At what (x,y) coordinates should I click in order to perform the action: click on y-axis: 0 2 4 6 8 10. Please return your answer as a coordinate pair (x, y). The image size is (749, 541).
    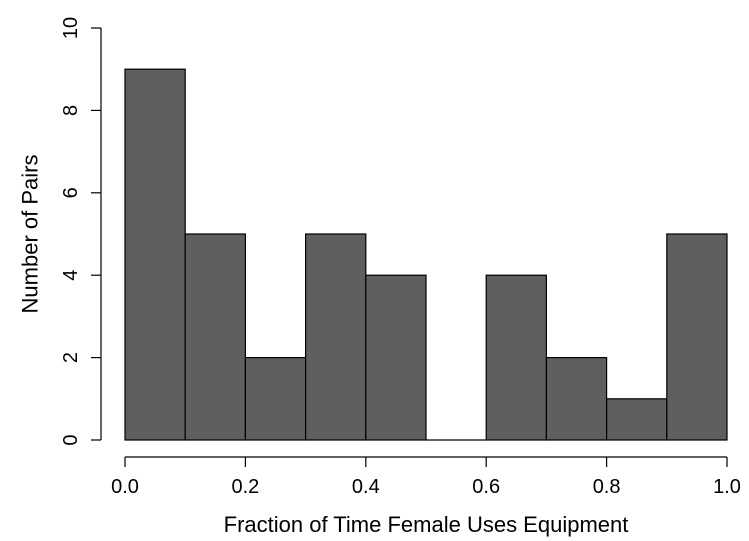
    Looking at the image, I should click on (81, 231).